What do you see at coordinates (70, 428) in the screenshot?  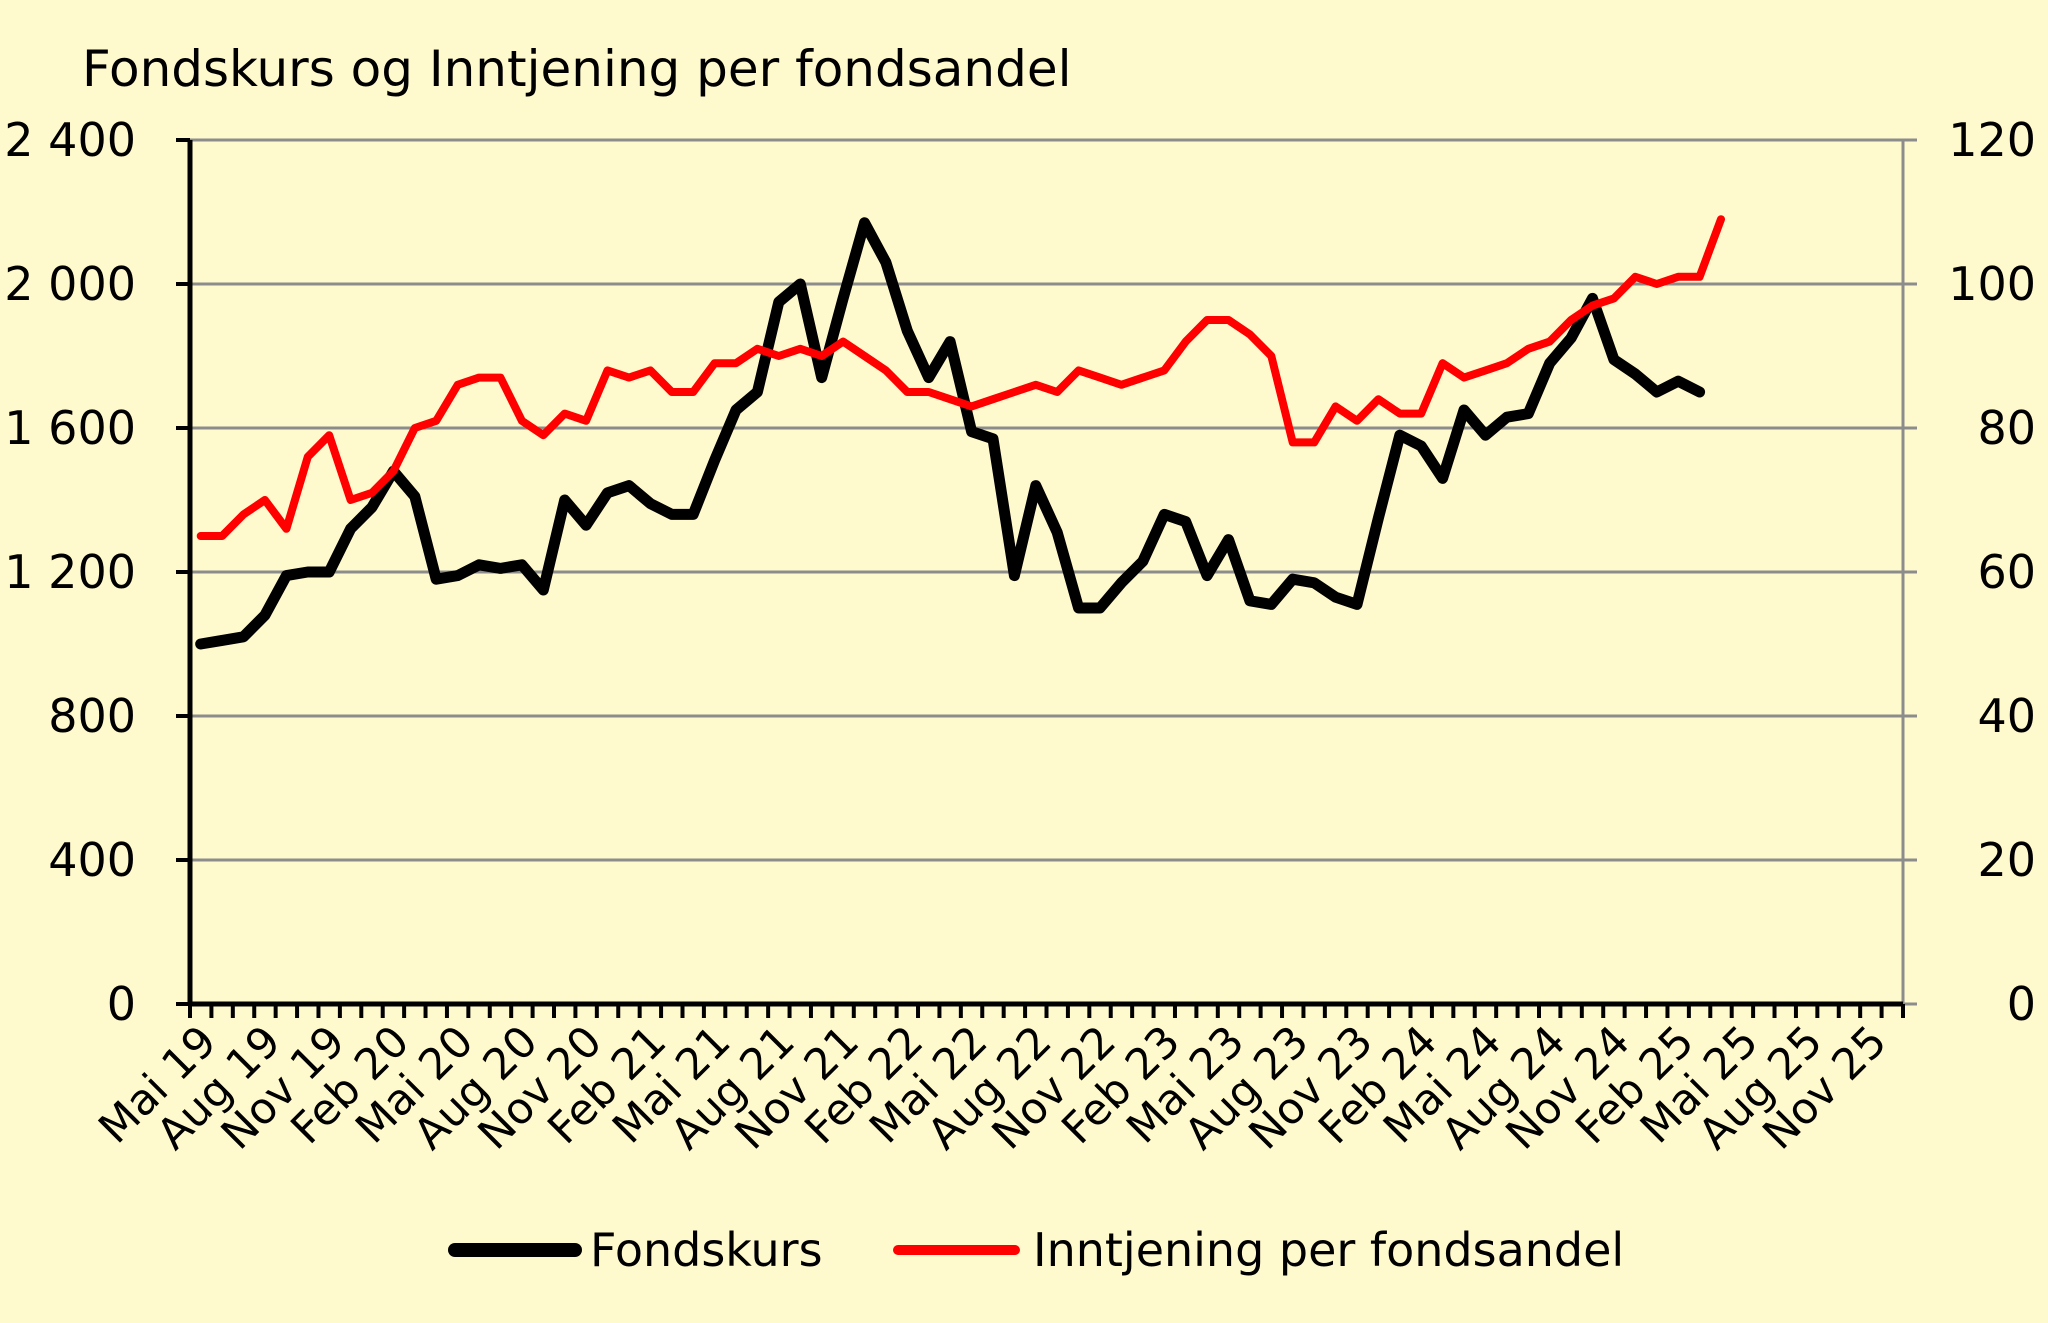 I see `left-tick-label: 1 600` at bounding box center [70, 428].